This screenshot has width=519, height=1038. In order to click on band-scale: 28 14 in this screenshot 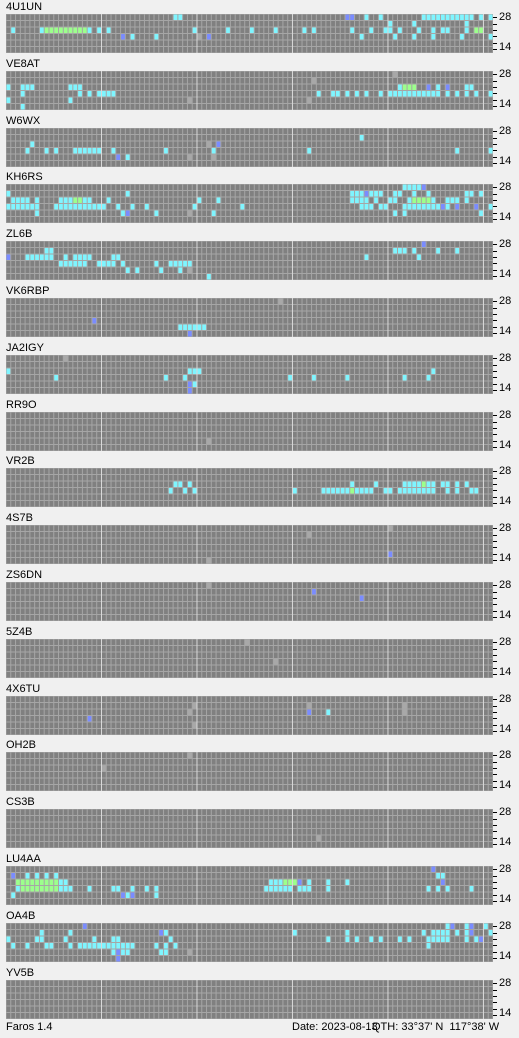, I will do `click(506, 89)`.